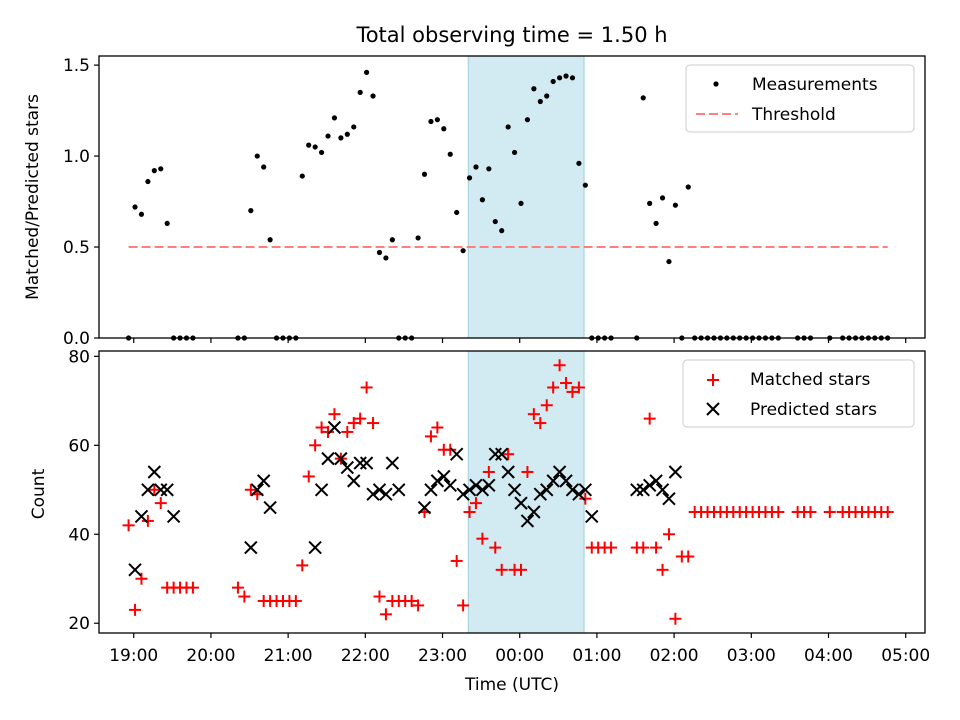 This screenshot has height=720, width=960. What do you see at coordinates (39, 493) in the screenshot?
I see `bottom-y-axis-label: Count` at bounding box center [39, 493].